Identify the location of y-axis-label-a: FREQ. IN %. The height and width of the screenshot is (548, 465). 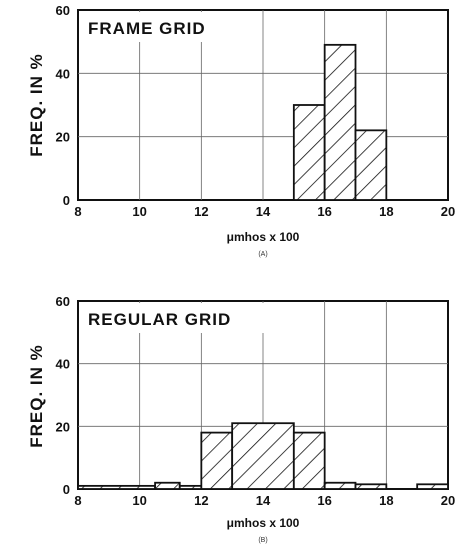
(36, 105).